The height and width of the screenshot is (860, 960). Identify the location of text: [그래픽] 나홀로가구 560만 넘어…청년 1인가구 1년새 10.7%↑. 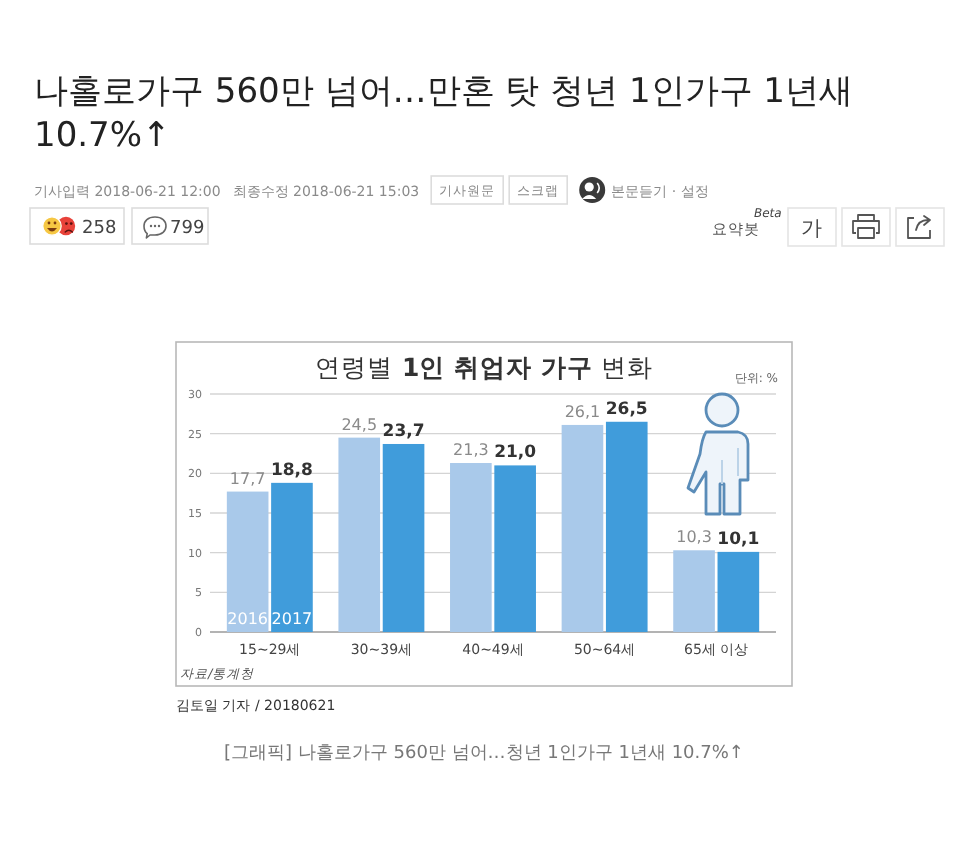
(484, 754).